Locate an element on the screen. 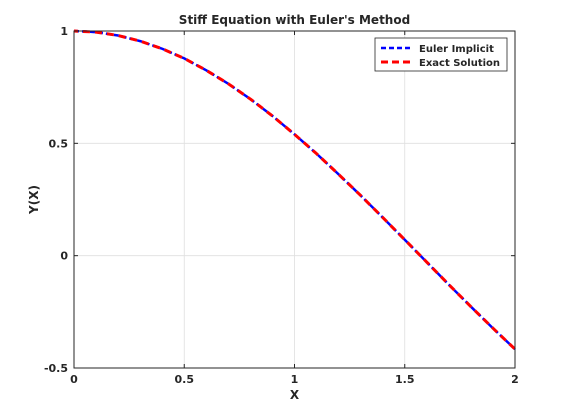 Image resolution: width=570 pixels, height=413 pixels. legend-label-exact-solution: Exact Solution is located at coordinates (459, 63).